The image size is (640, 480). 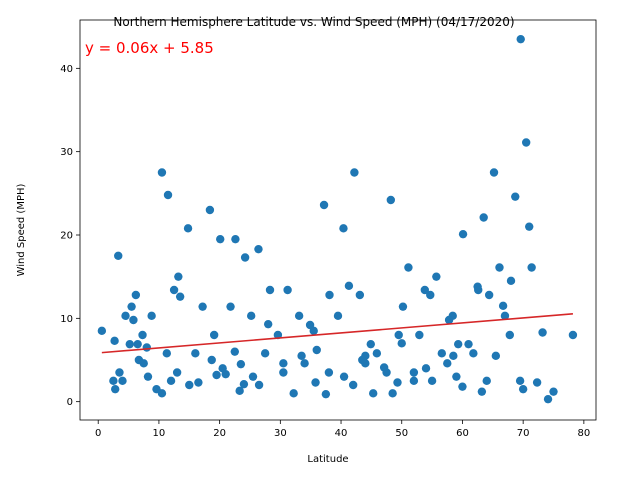 I want to click on y-tick-label: 30, so click(x=66, y=152).